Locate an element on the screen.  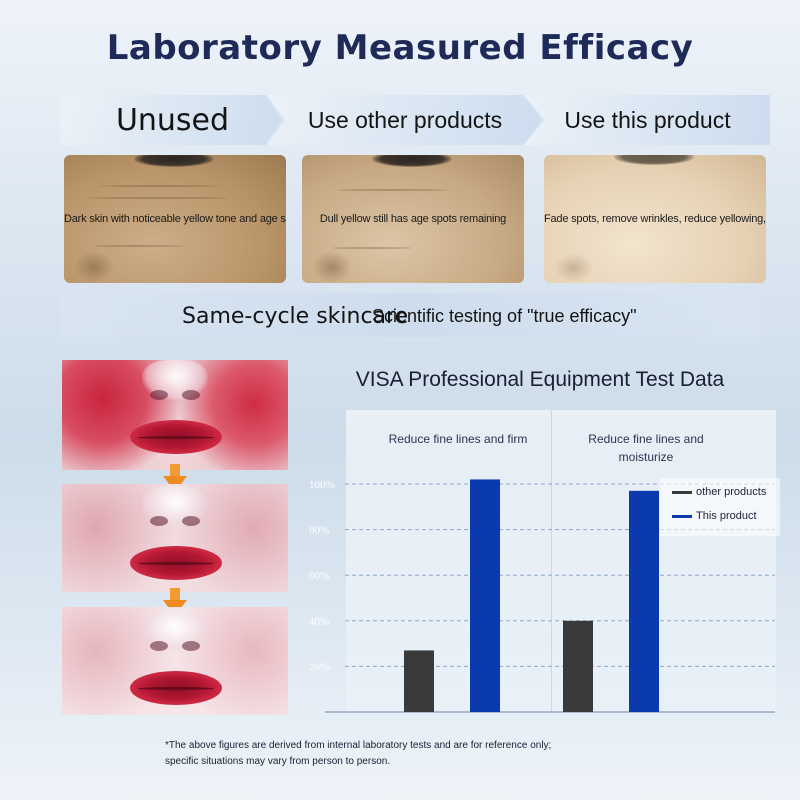
category-label: Reduce fine lines and firm is located at coordinates (458, 439).